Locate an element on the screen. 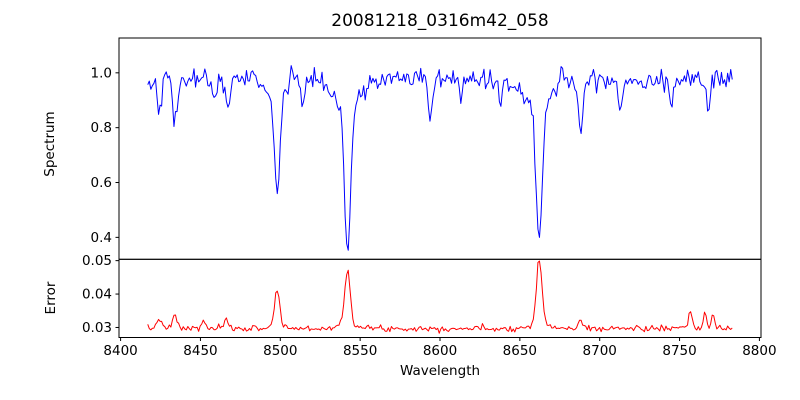 The height and width of the screenshot is (400, 800). x-tick-label: 8600 is located at coordinates (440, 351).